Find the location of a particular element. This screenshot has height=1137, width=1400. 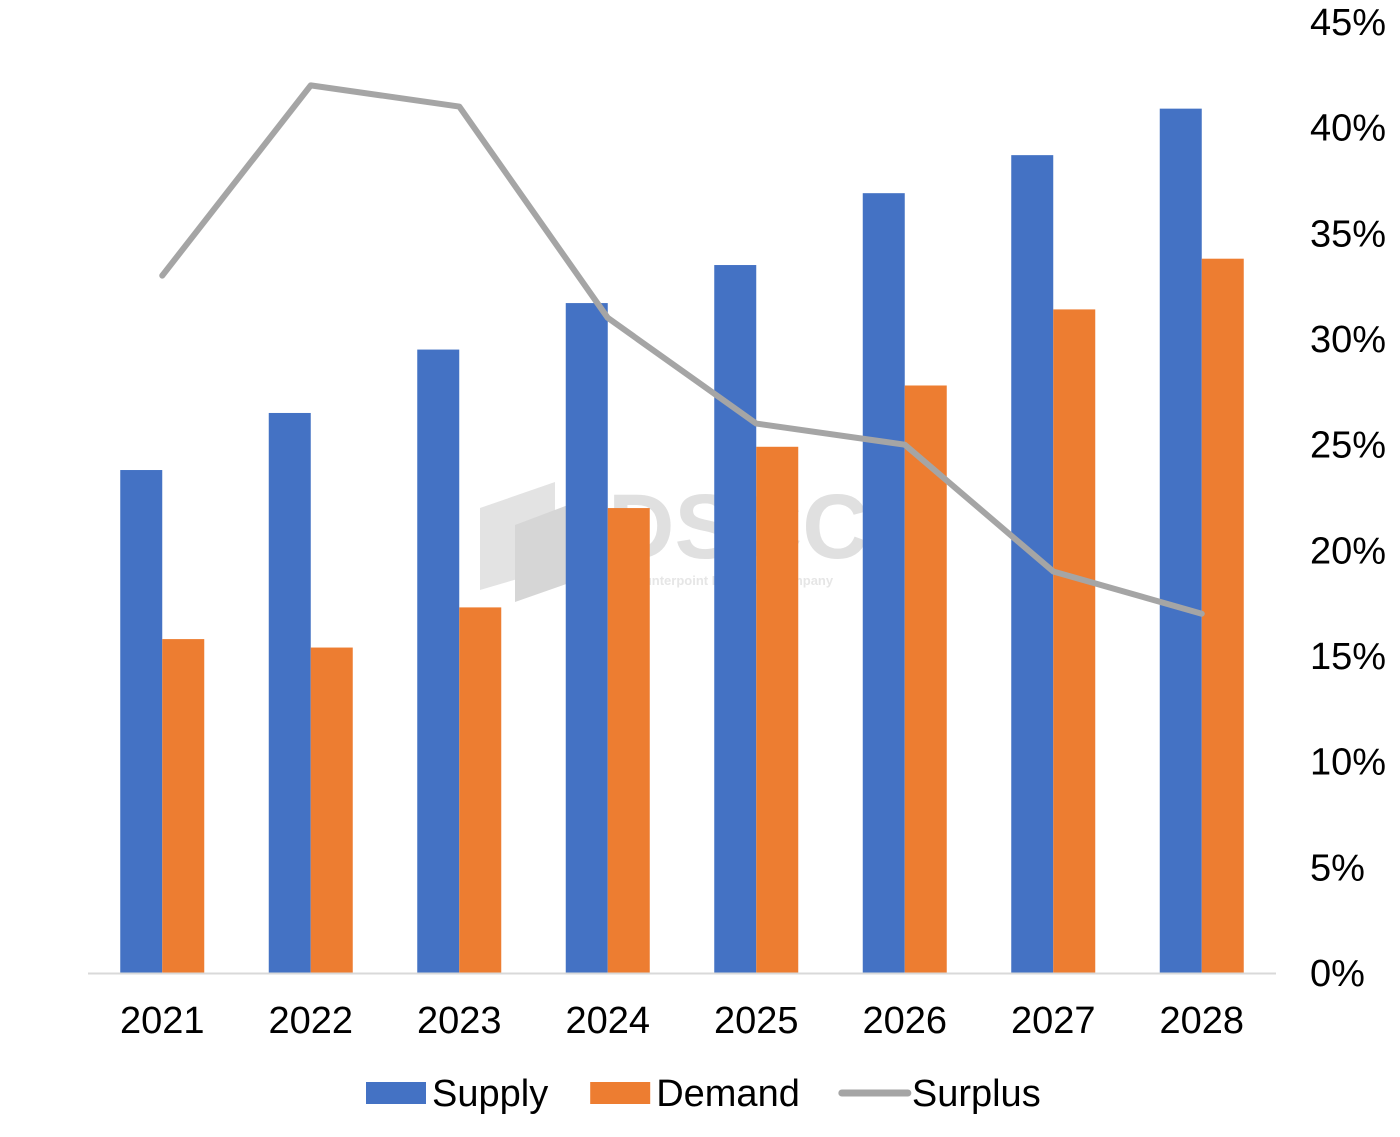

bar-demand-2021 is located at coordinates (183, 806).